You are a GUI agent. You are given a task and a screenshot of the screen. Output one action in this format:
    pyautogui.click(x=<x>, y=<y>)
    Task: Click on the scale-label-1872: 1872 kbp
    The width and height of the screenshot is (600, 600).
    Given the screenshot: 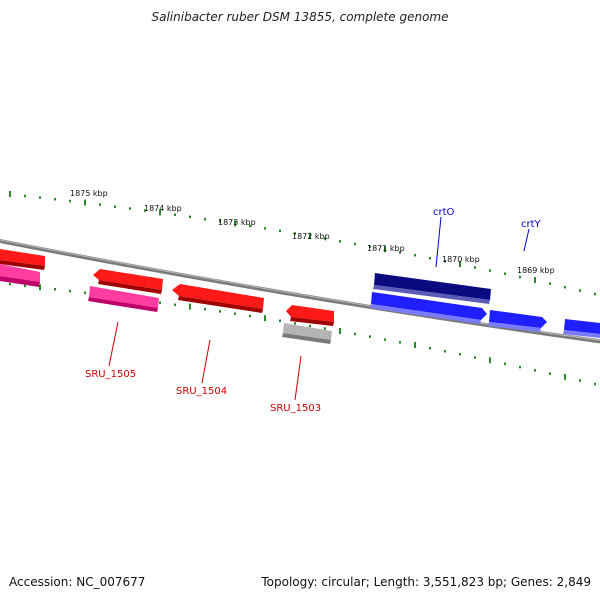 What is the action you would take?
    pyautogui.click(x=311, y=236)
    